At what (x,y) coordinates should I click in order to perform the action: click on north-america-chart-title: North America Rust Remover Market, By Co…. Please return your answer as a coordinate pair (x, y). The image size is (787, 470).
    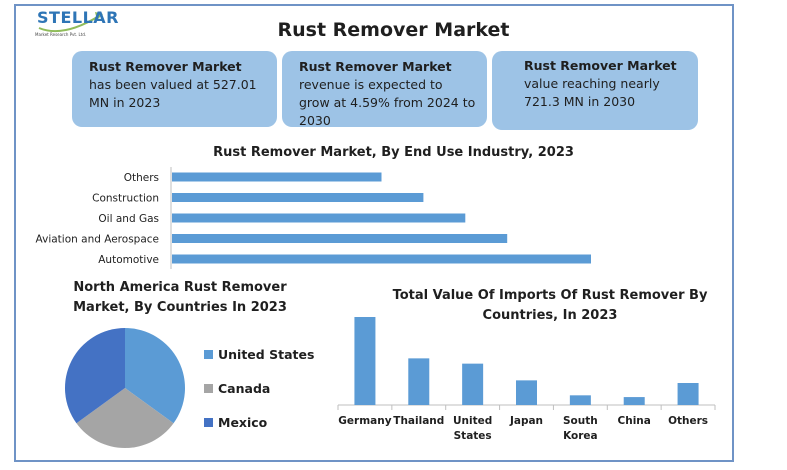
    Looking at the image, I should click on (180, 297).